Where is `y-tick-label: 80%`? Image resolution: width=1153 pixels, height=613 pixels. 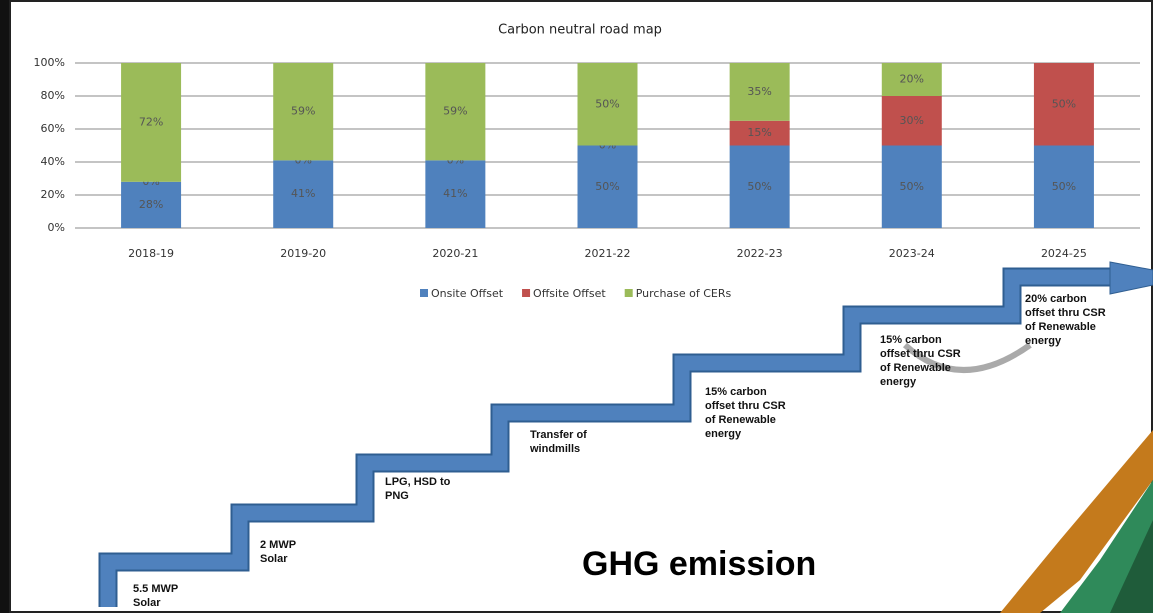 y-tick-label: 80% is located at coordinates (53, 95).